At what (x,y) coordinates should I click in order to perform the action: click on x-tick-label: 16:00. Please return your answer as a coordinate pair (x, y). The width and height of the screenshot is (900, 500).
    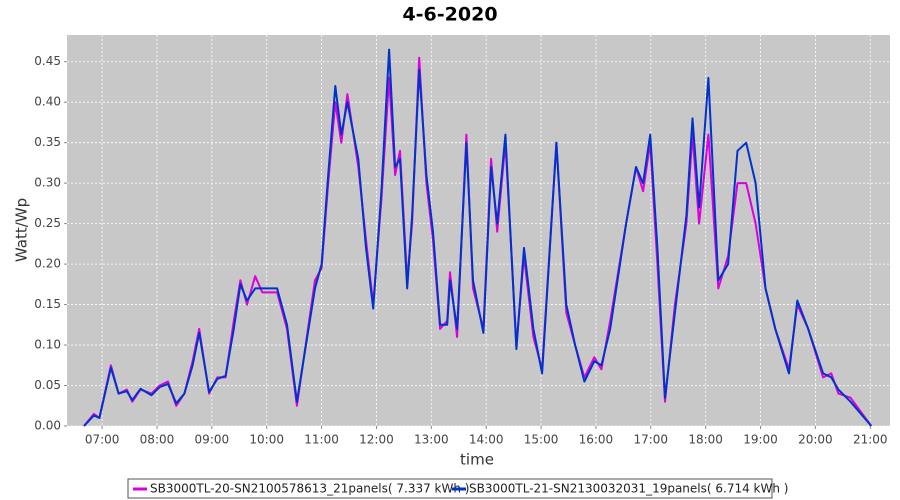
    Looking at the image, I should click on (596, 440).